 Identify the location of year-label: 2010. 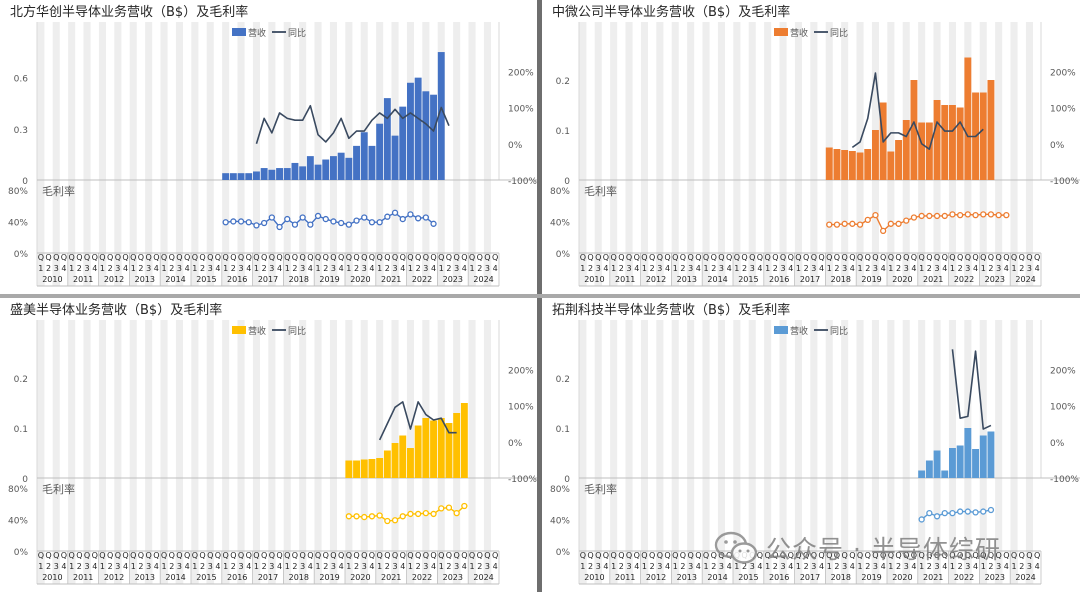
(594, 577).